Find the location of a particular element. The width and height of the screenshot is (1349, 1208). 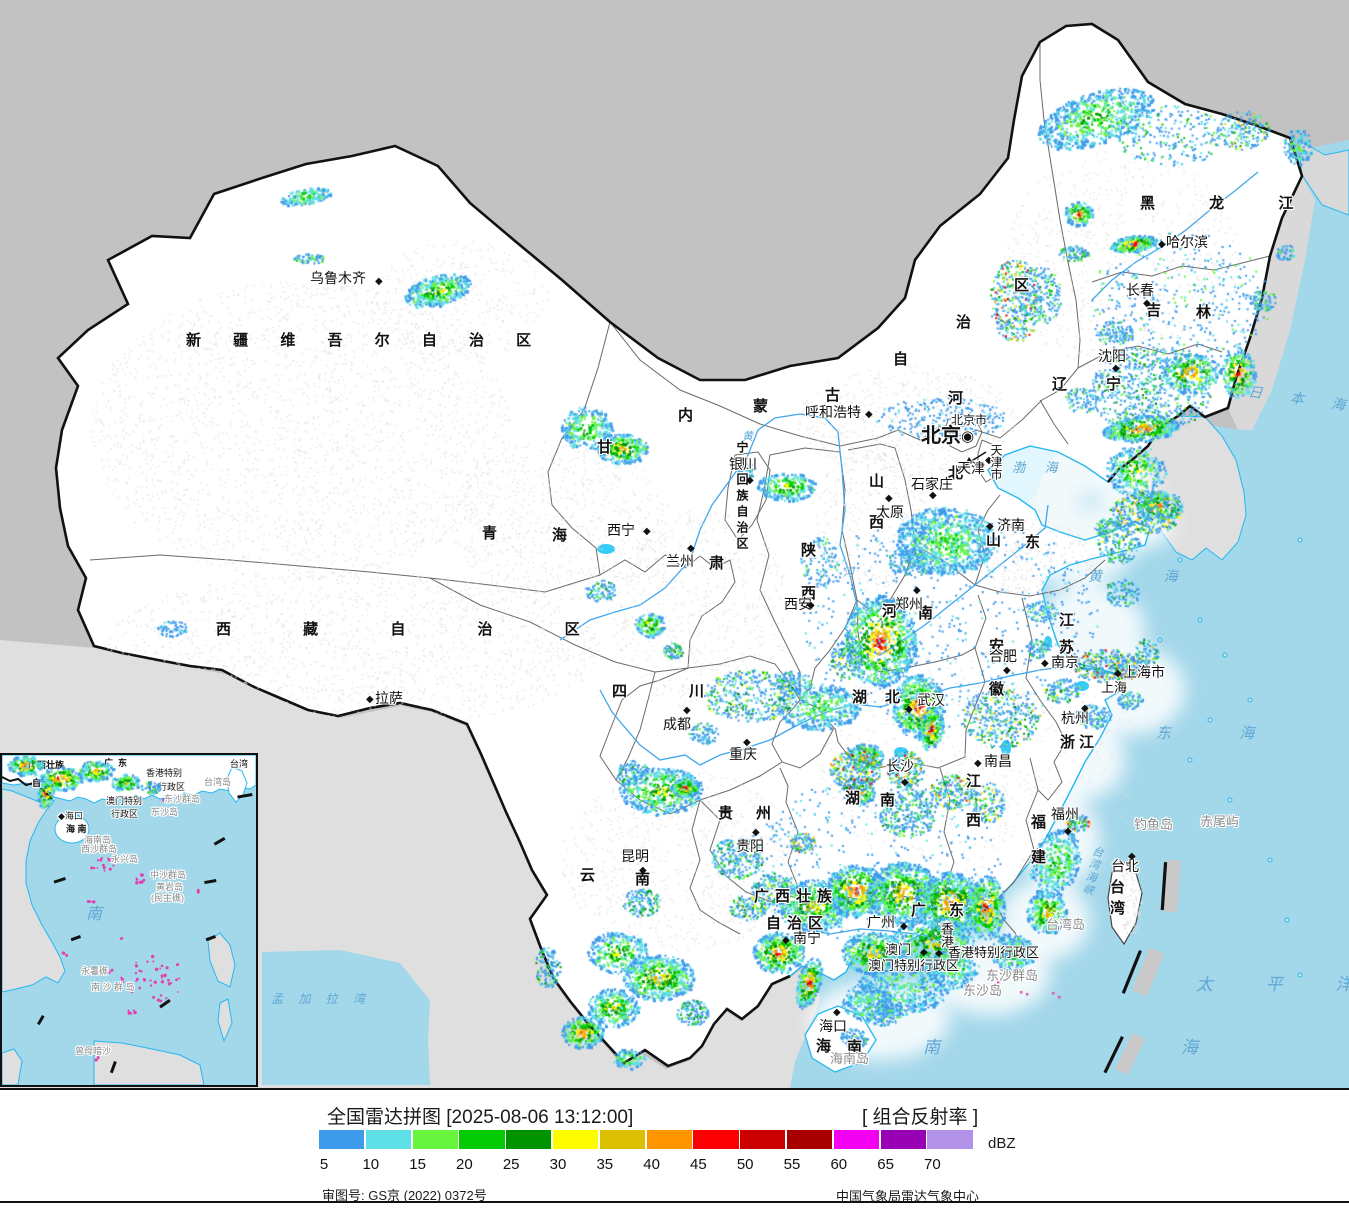

city-label: 西宁 is located at coordinates (621, 530).